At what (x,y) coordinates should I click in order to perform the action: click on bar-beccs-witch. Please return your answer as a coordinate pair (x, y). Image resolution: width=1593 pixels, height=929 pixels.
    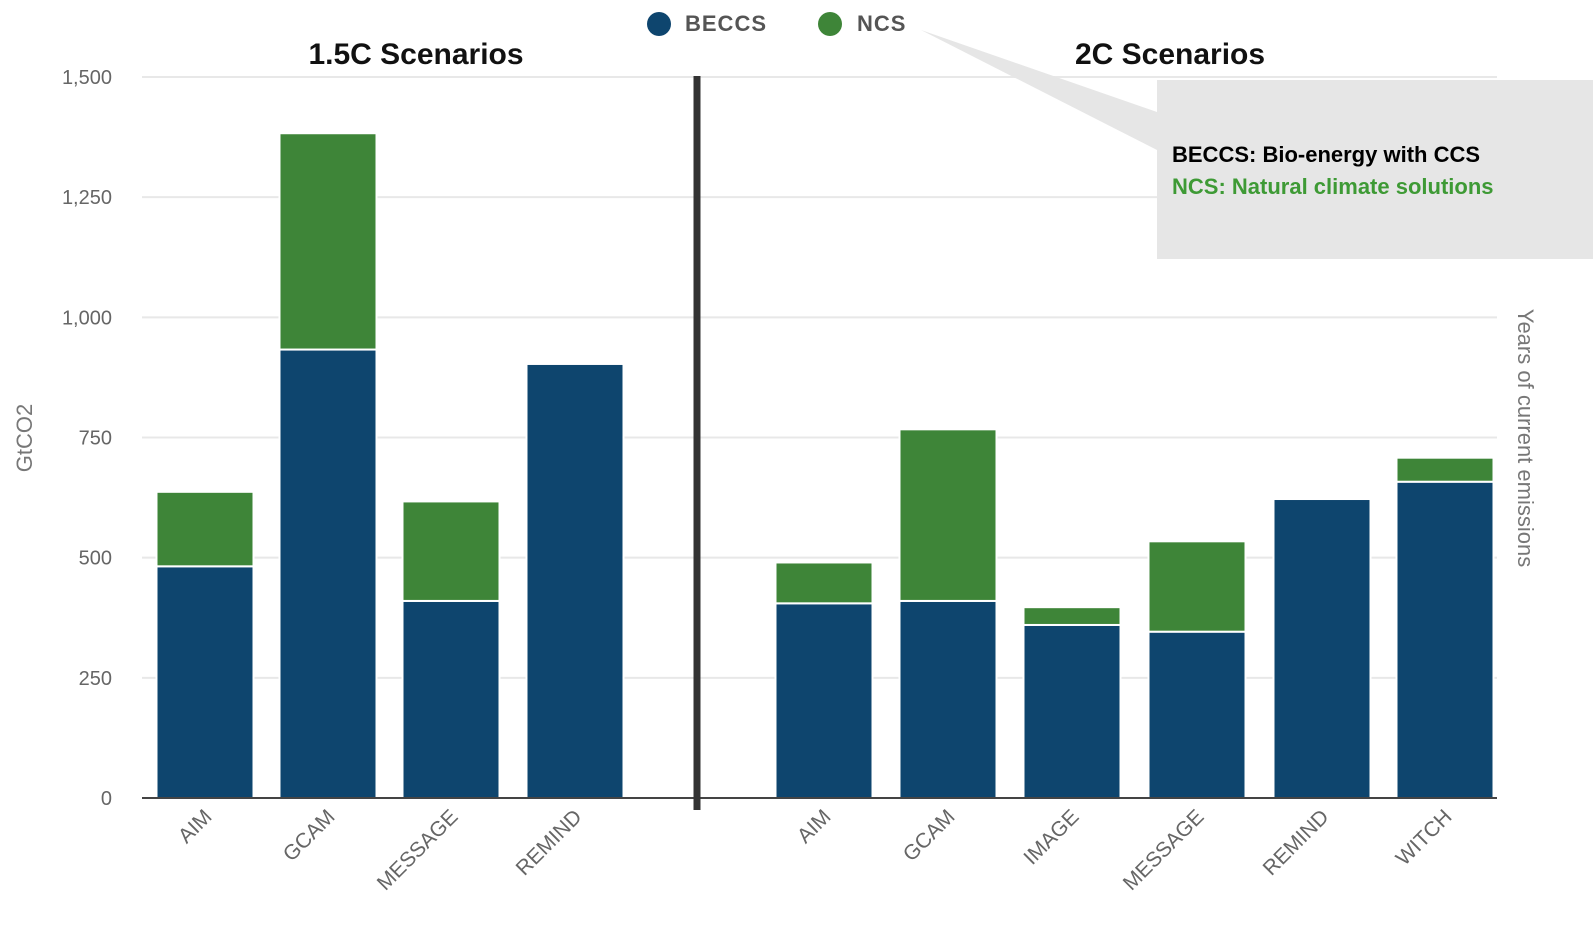
    Looking at the image, I should click on (1445, 639).